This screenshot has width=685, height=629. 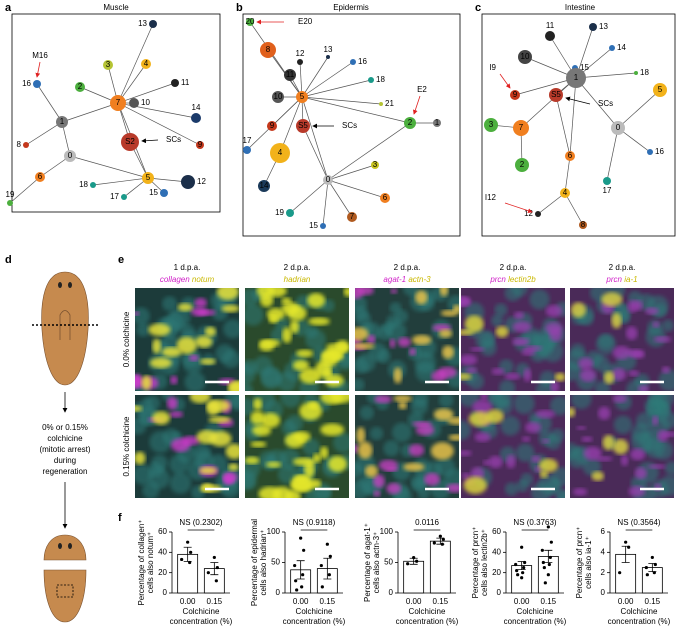 I want to click on gene-name: lectin2b, so click(x=522, y=279).